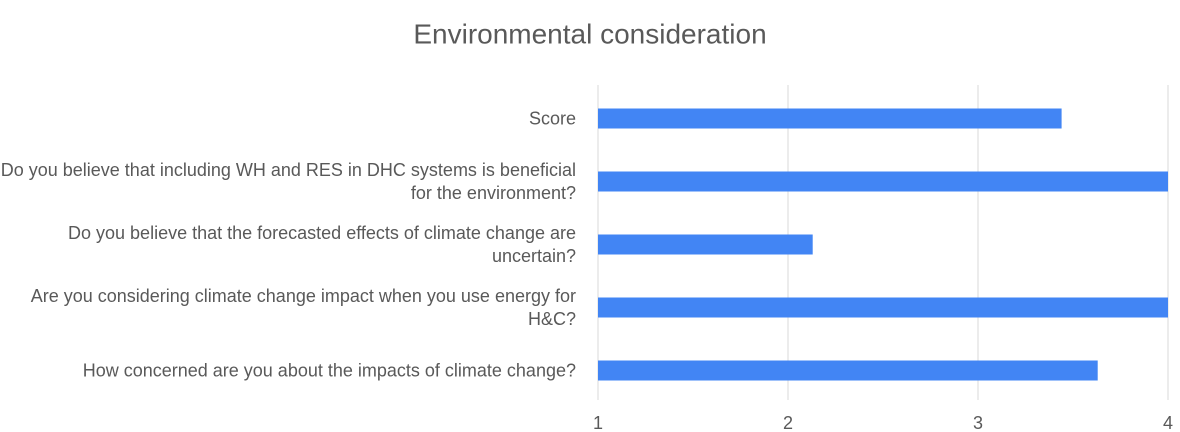 The image size is (1180, 432). What do you see at coordinates (788, 422) in the screenshot?
I see `x-tick-label: 2` at bounding box center [788, 422].